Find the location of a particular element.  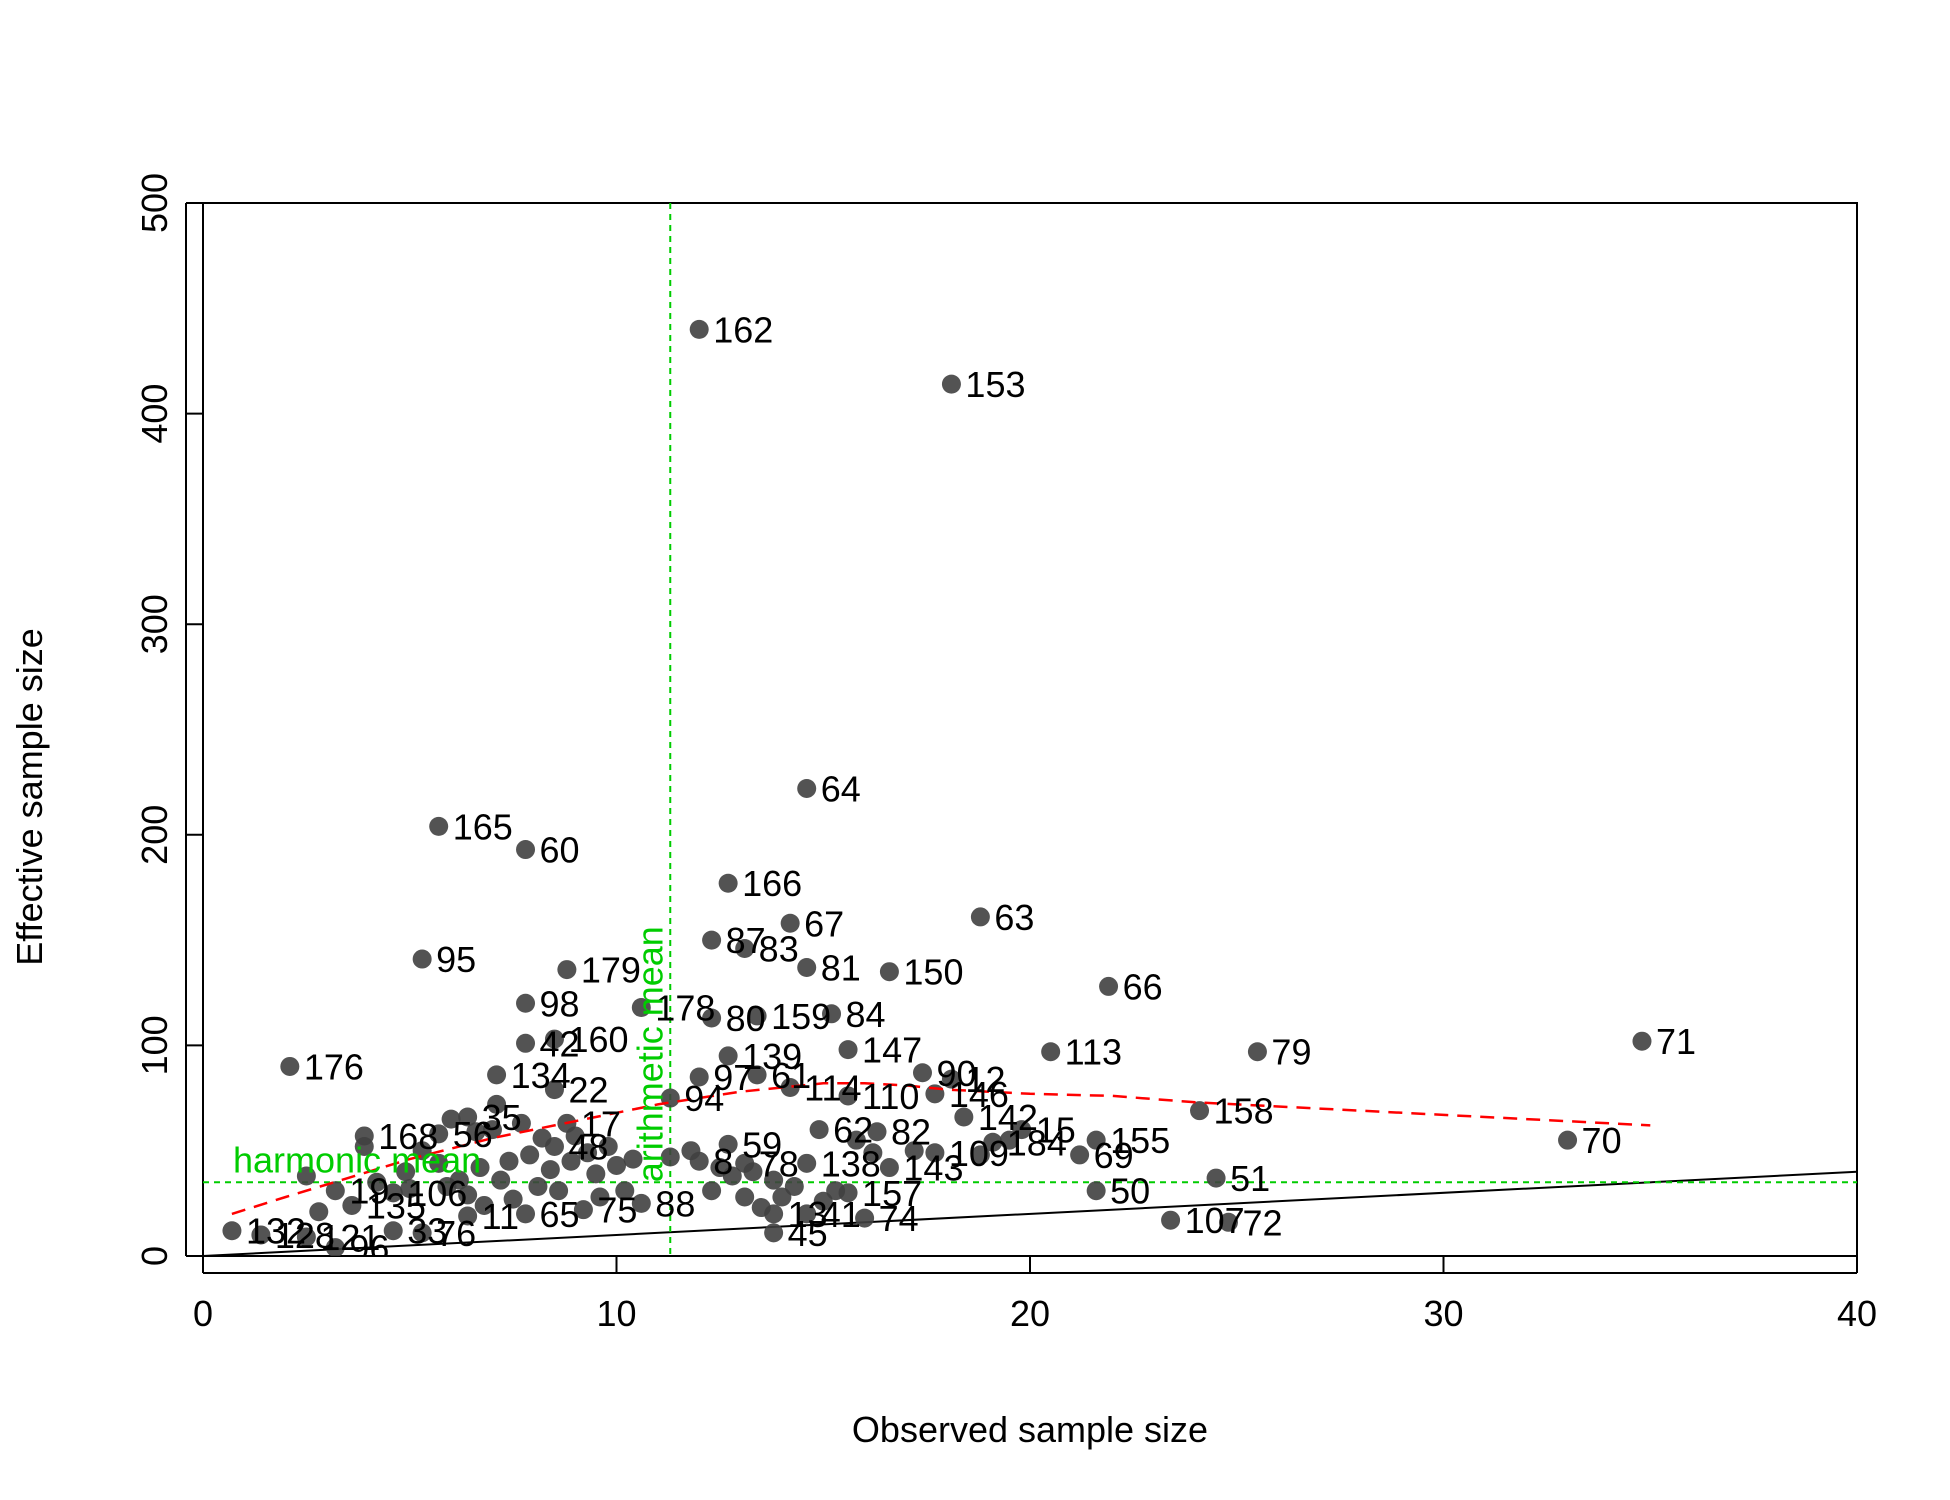

point-label: 62 is located at coordinates (853, 1130).